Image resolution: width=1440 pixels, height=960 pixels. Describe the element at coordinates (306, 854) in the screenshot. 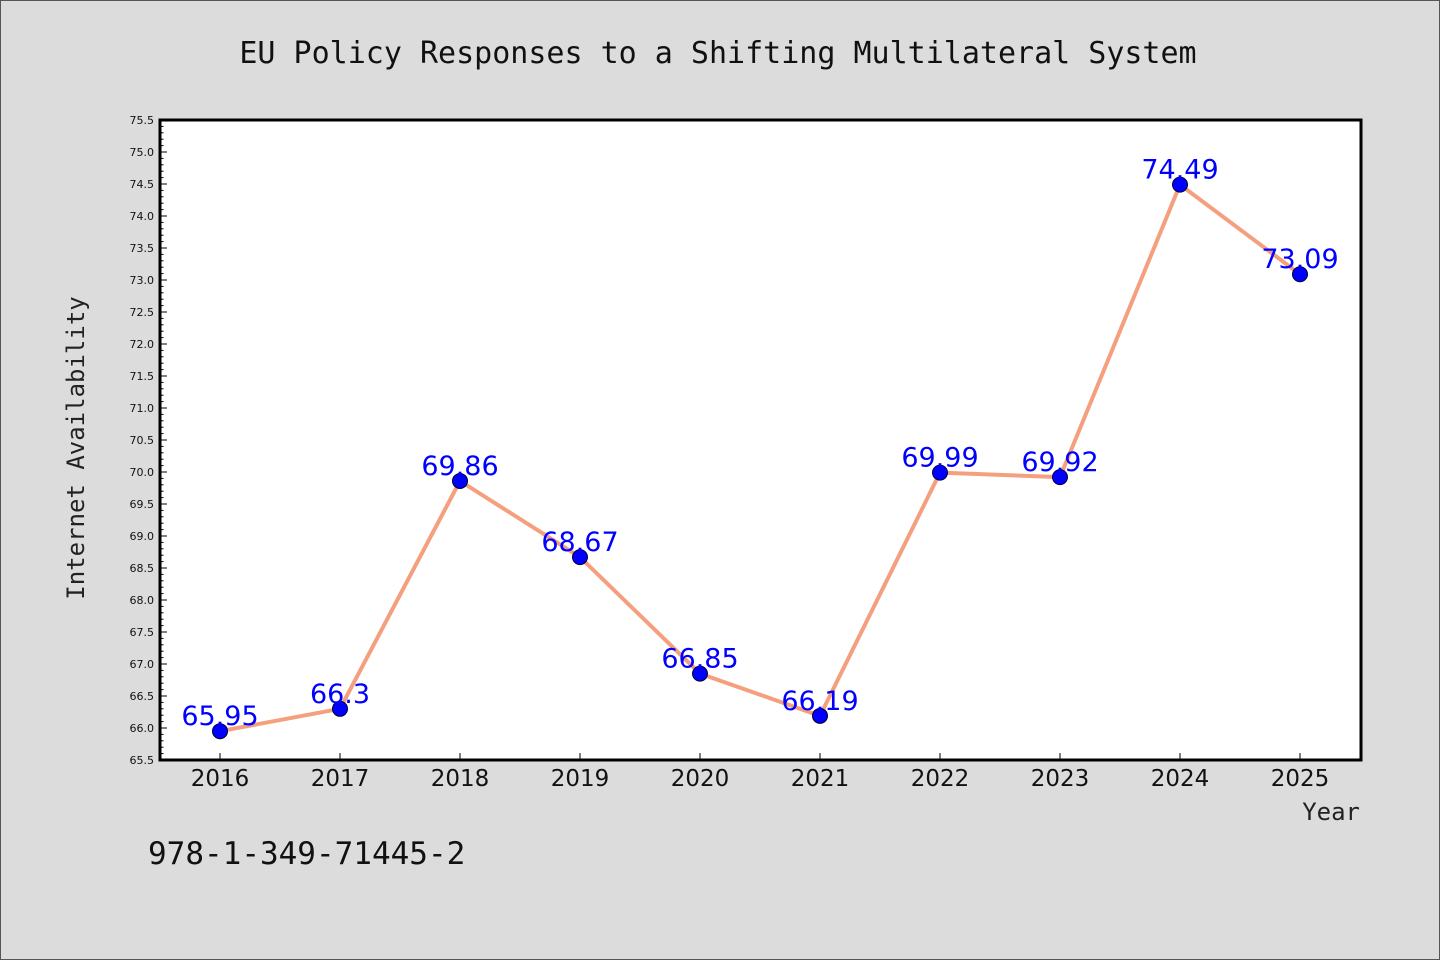

I see `isbn-annotation: 978-1-349-71445-2` at that location.